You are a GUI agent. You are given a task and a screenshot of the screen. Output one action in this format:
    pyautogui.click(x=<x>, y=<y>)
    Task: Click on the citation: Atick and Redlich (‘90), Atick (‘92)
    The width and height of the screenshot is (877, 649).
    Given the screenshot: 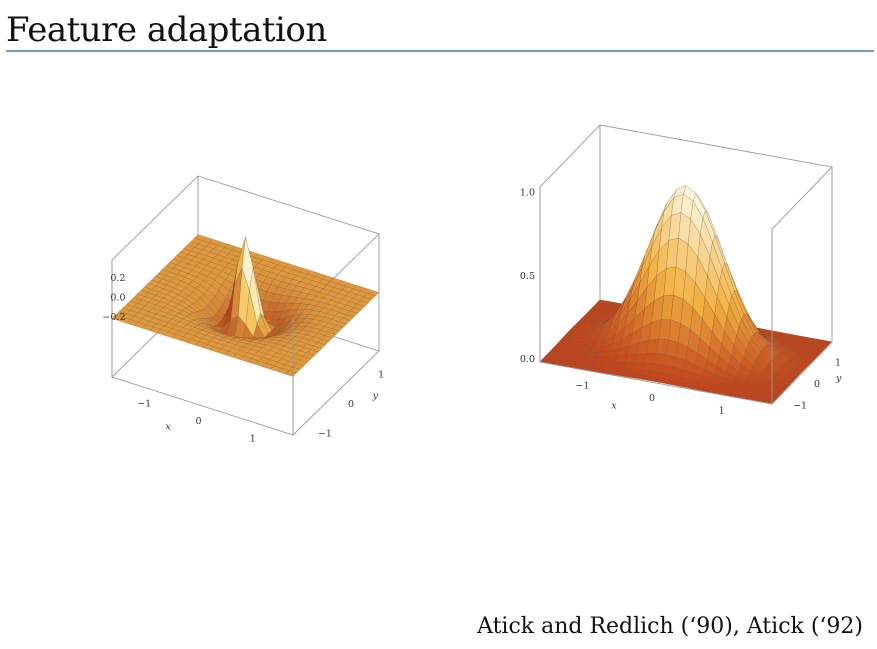 What is the action you would take?
    pyautogui.click(x=670, y=626)
    